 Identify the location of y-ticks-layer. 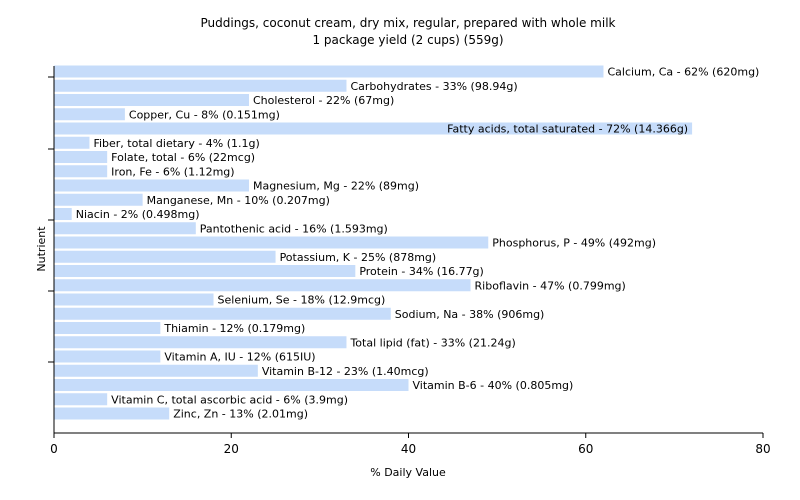
(51, 219).